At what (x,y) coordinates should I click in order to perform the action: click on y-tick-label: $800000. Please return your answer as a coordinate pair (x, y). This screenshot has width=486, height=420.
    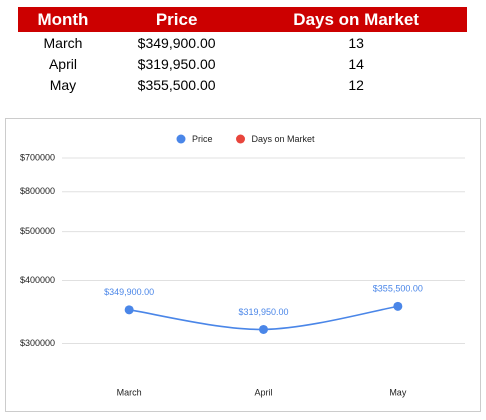
    Looking at the image, I should click on (37, 191).